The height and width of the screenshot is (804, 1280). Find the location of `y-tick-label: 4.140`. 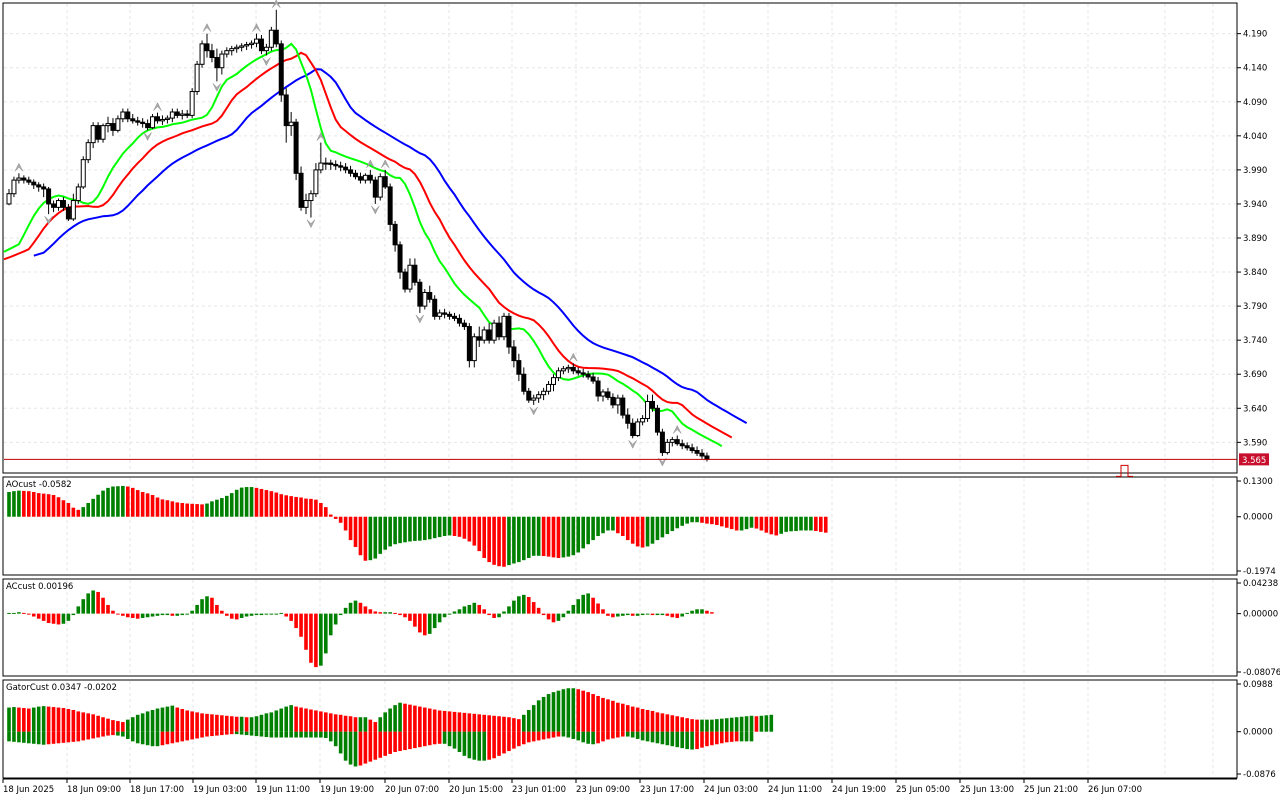

y-tick-label: 4.140 is located at coordinates (1255, 69).